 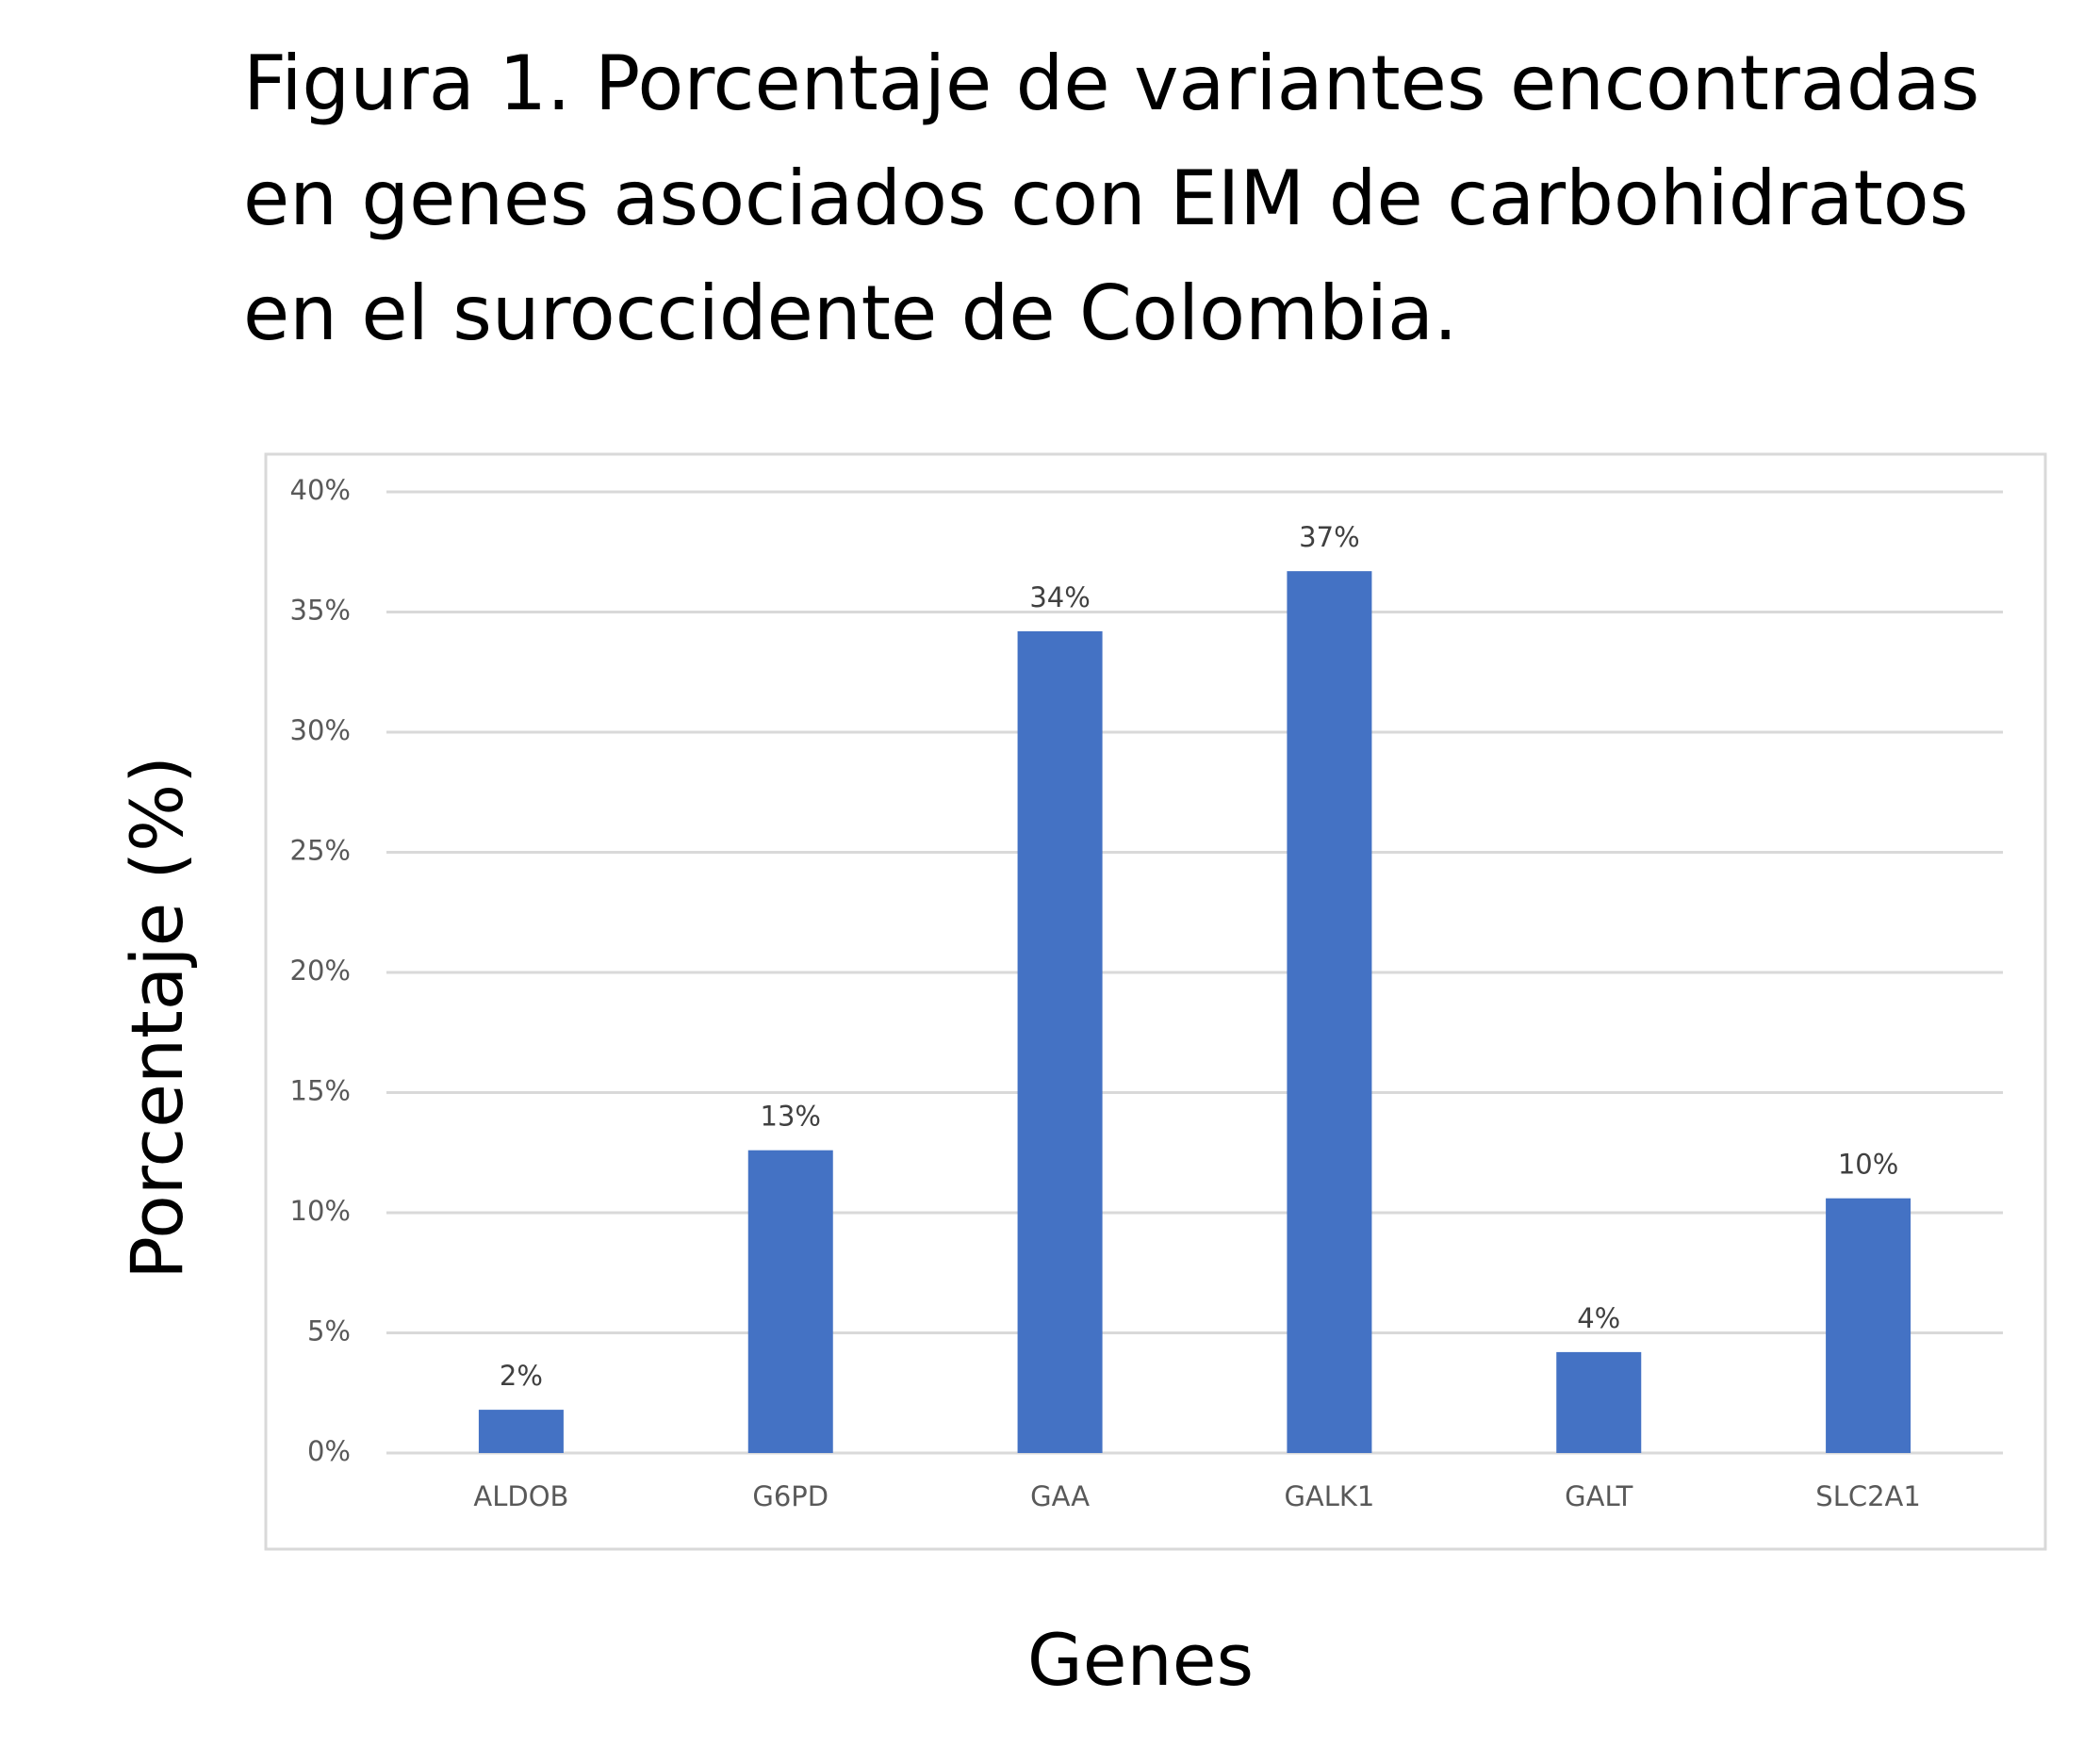 I want to click on x-tick-label: GAA, so click(x=1060, y=1496).